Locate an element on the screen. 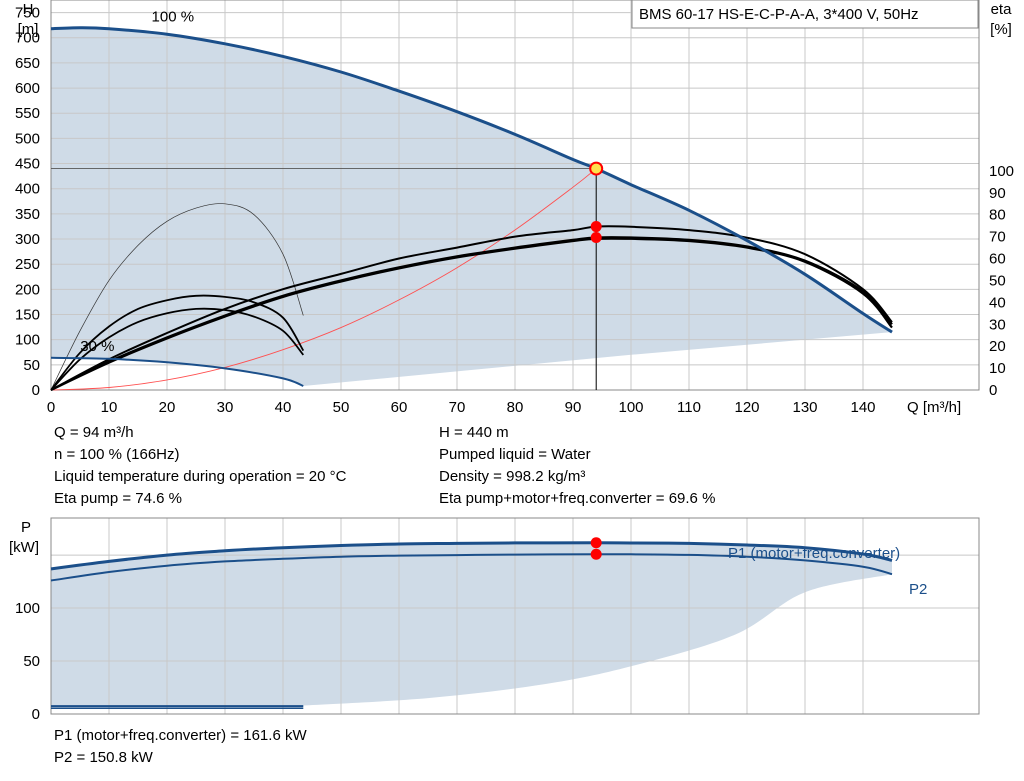 The width and height of the screenshot is (1024, 781). y2-axis-name: eta is located at coordinates (1002, 9).